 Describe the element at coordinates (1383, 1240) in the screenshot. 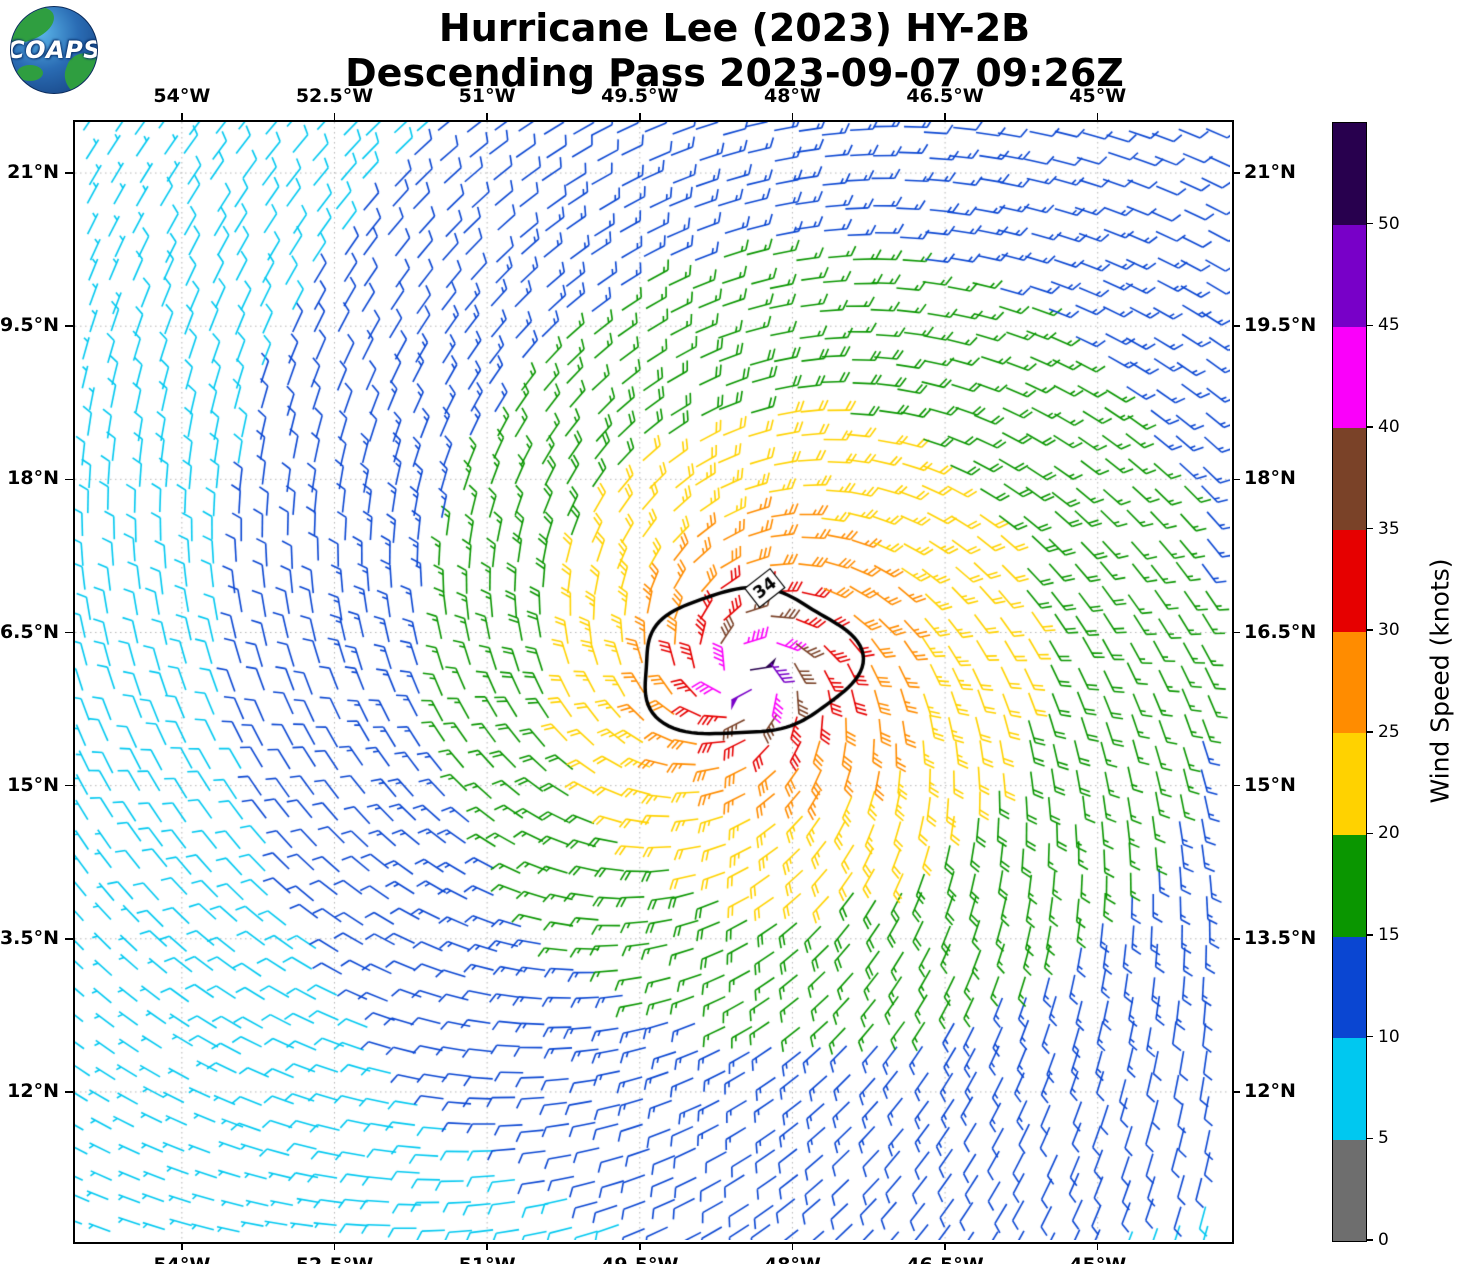

I see `colorbar-tick-label: 0` at that location.